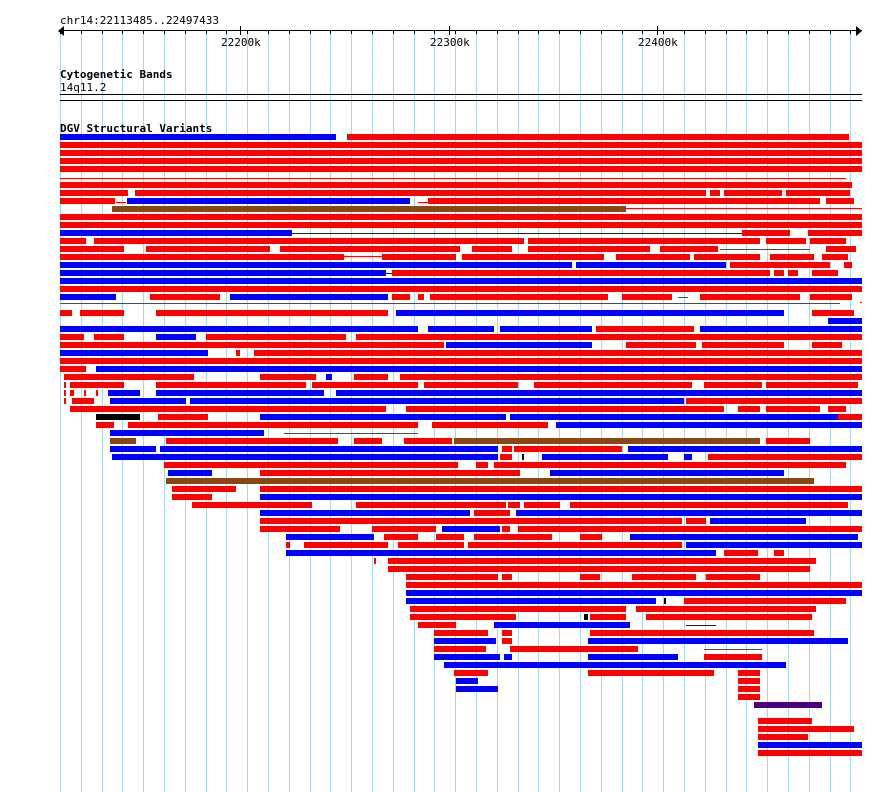 This screenshot has height=792, width=890. What do you see at coordinates (116, 74) in the screenshot?
I see `cytoband-track-title: Cytogenetic Bands` at bounding box center [116, 74].